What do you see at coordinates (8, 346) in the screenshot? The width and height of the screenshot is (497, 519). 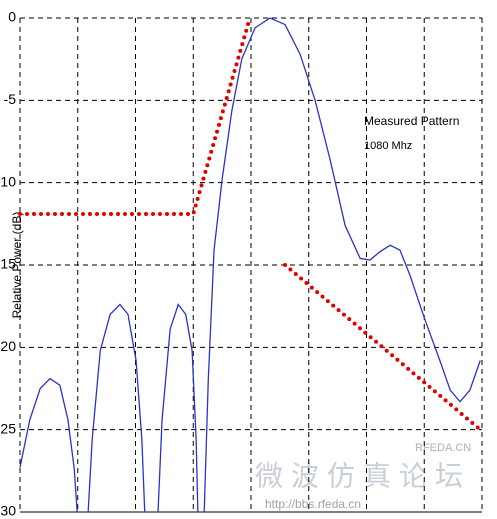 I see `y-tick-label: 20` at bounding box center [8, 346].